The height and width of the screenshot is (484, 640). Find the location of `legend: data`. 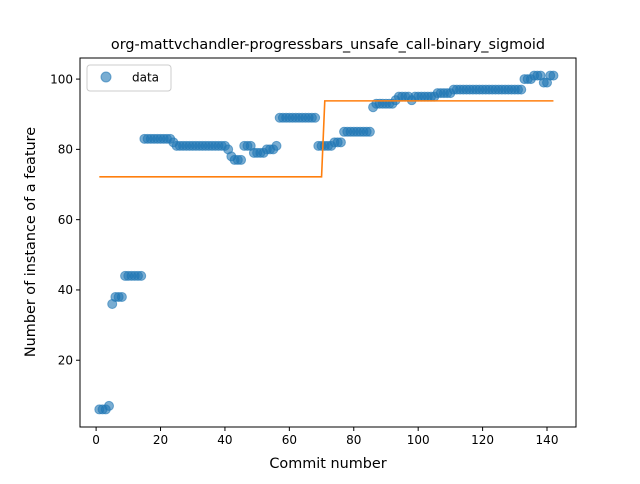

legend: data is located at coordinates (129, 78).